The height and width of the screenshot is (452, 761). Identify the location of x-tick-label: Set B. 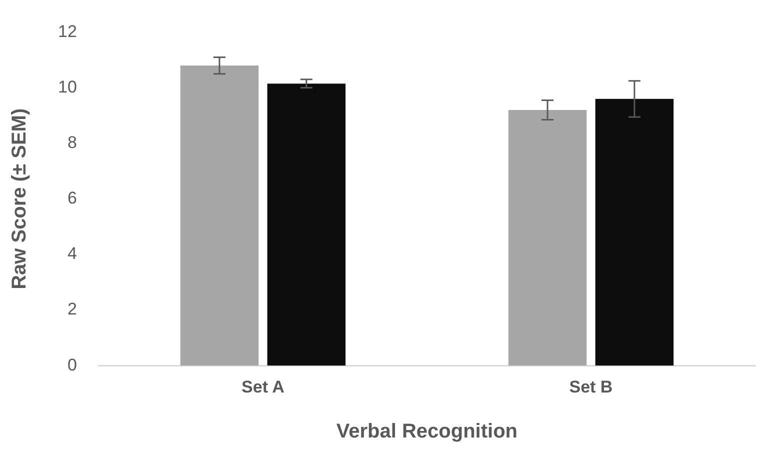
(591, 386).